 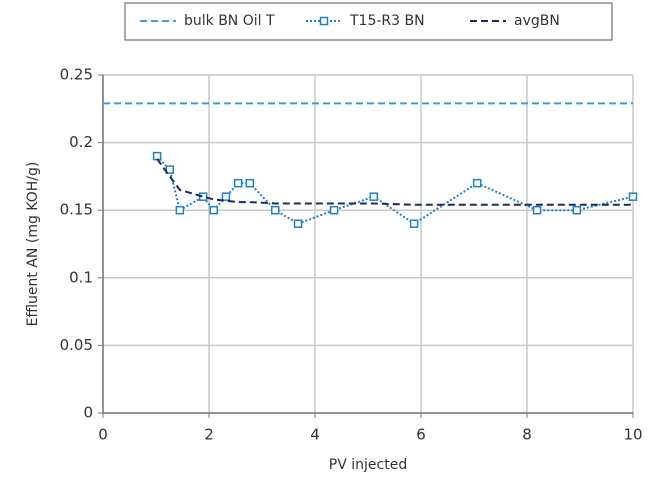 I want to click on y-tick-label: 0.05, so click(x=76, y=345).